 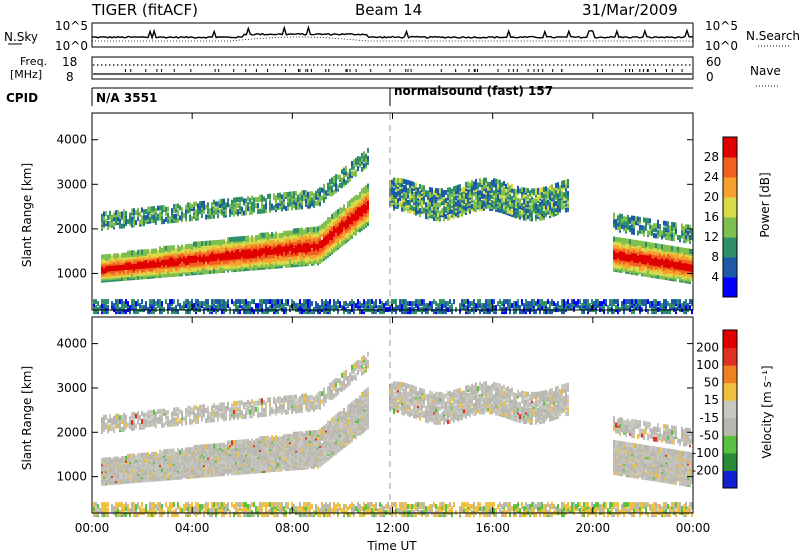 I want to click on nsky-trace, so click(x=392, y=32).